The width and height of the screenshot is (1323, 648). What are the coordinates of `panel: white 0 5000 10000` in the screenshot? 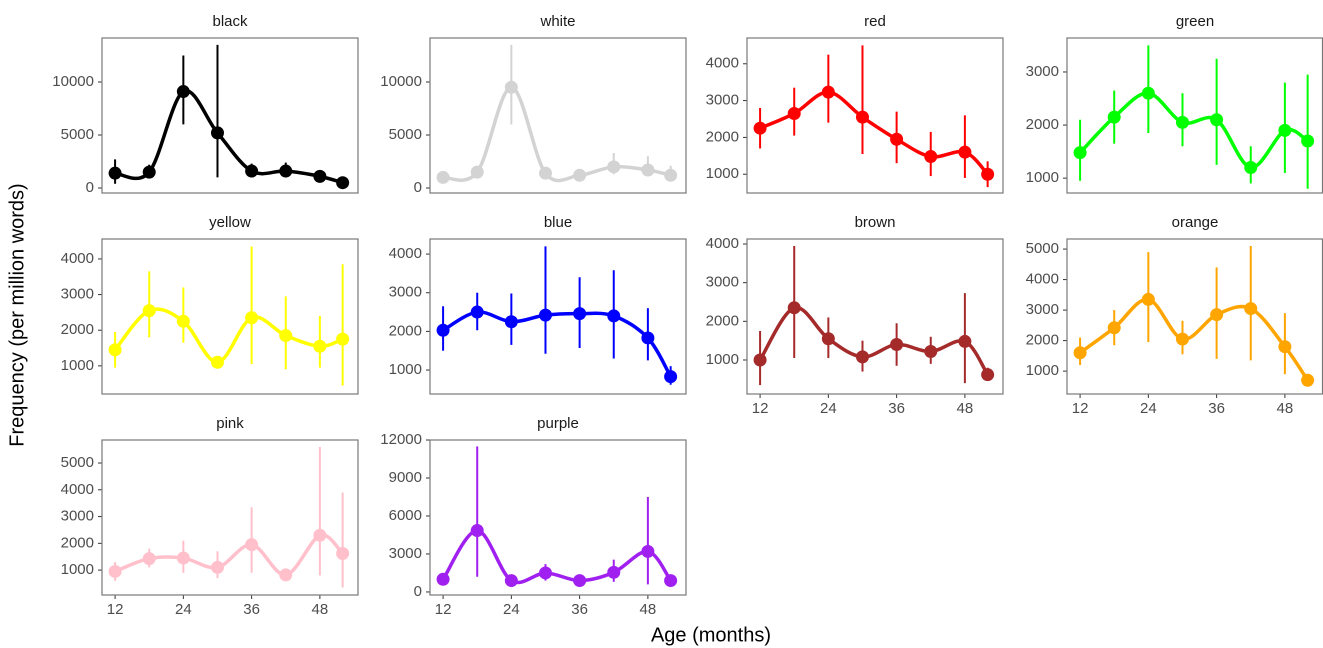 It's located at (533, 104).